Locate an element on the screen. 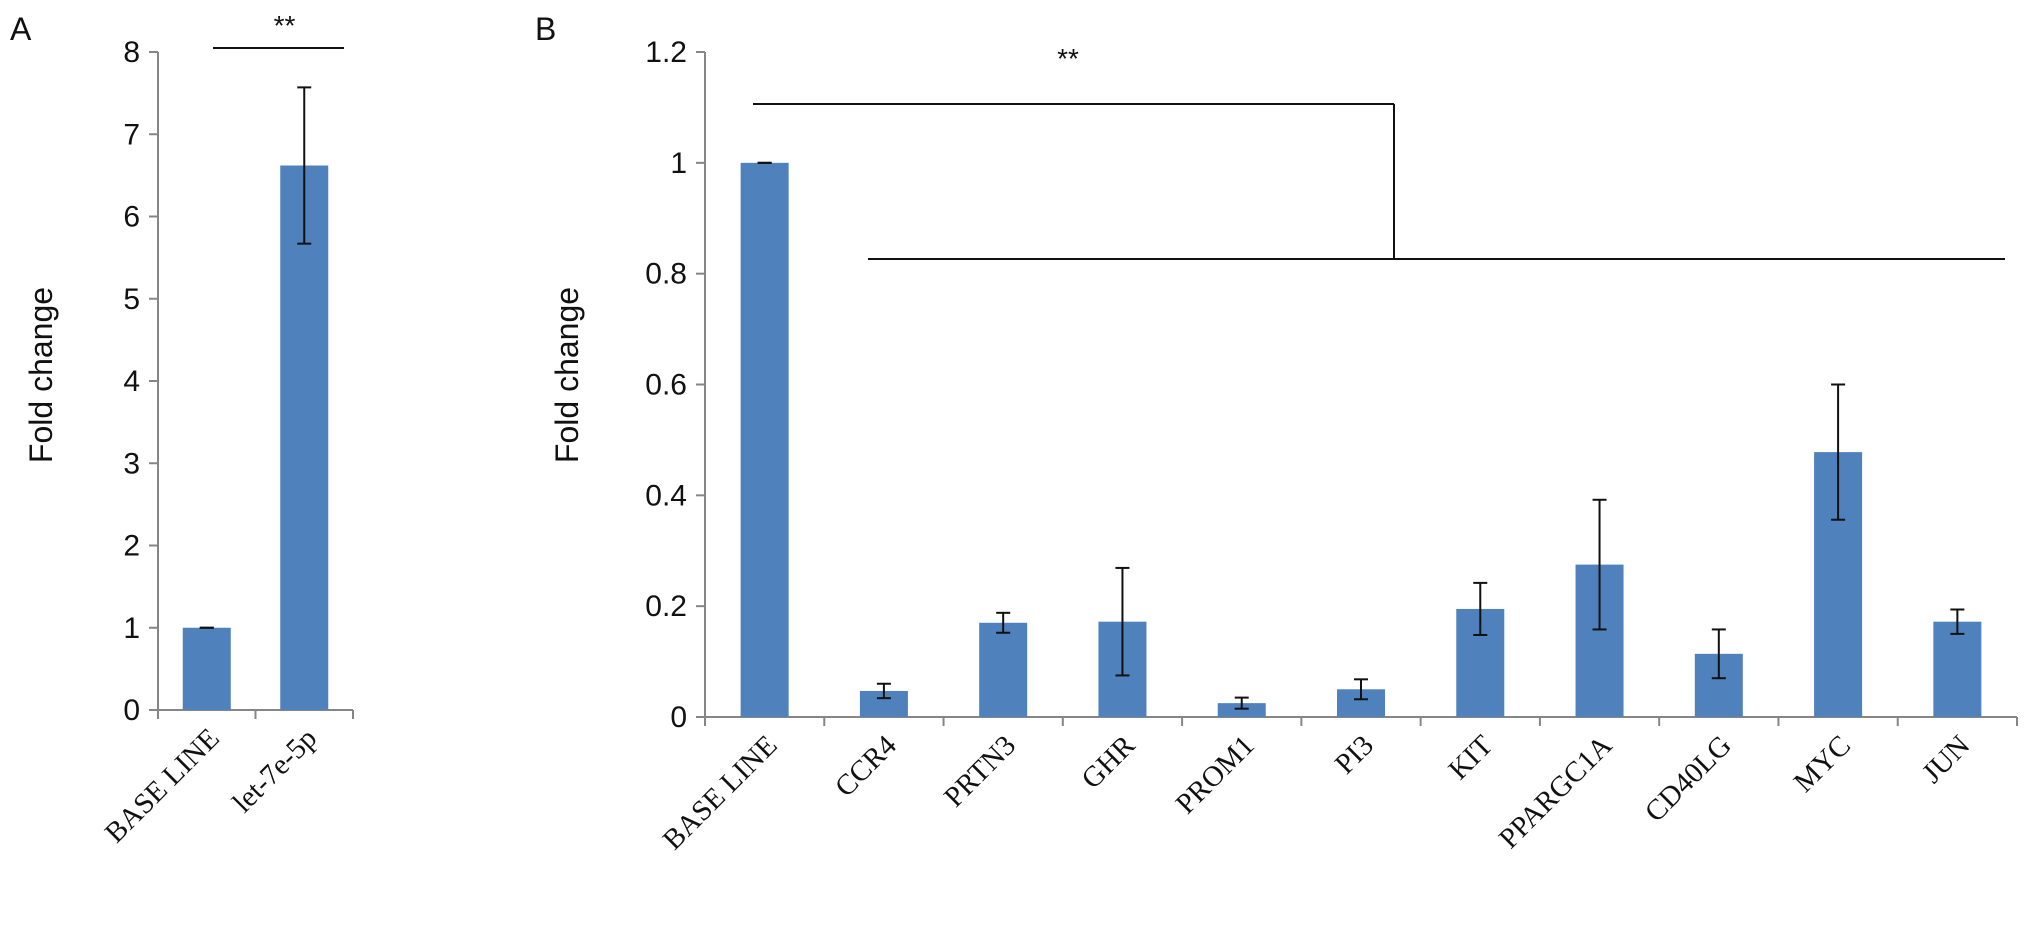  category-label: PRTN3 is located at coordinates (980, 771).